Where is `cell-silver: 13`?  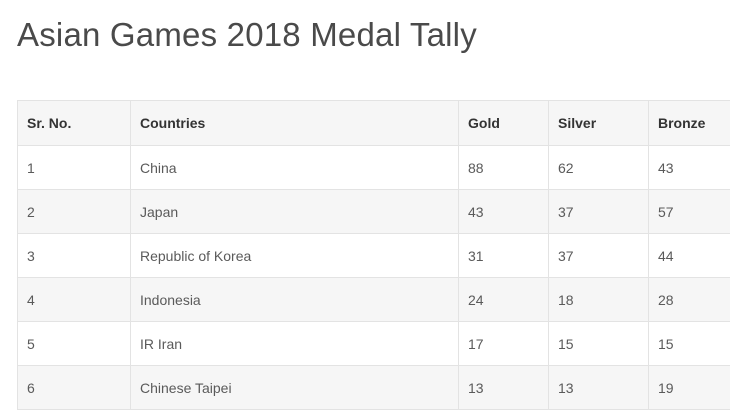 cell-silver: 13 is located at coordinates (598, 387).